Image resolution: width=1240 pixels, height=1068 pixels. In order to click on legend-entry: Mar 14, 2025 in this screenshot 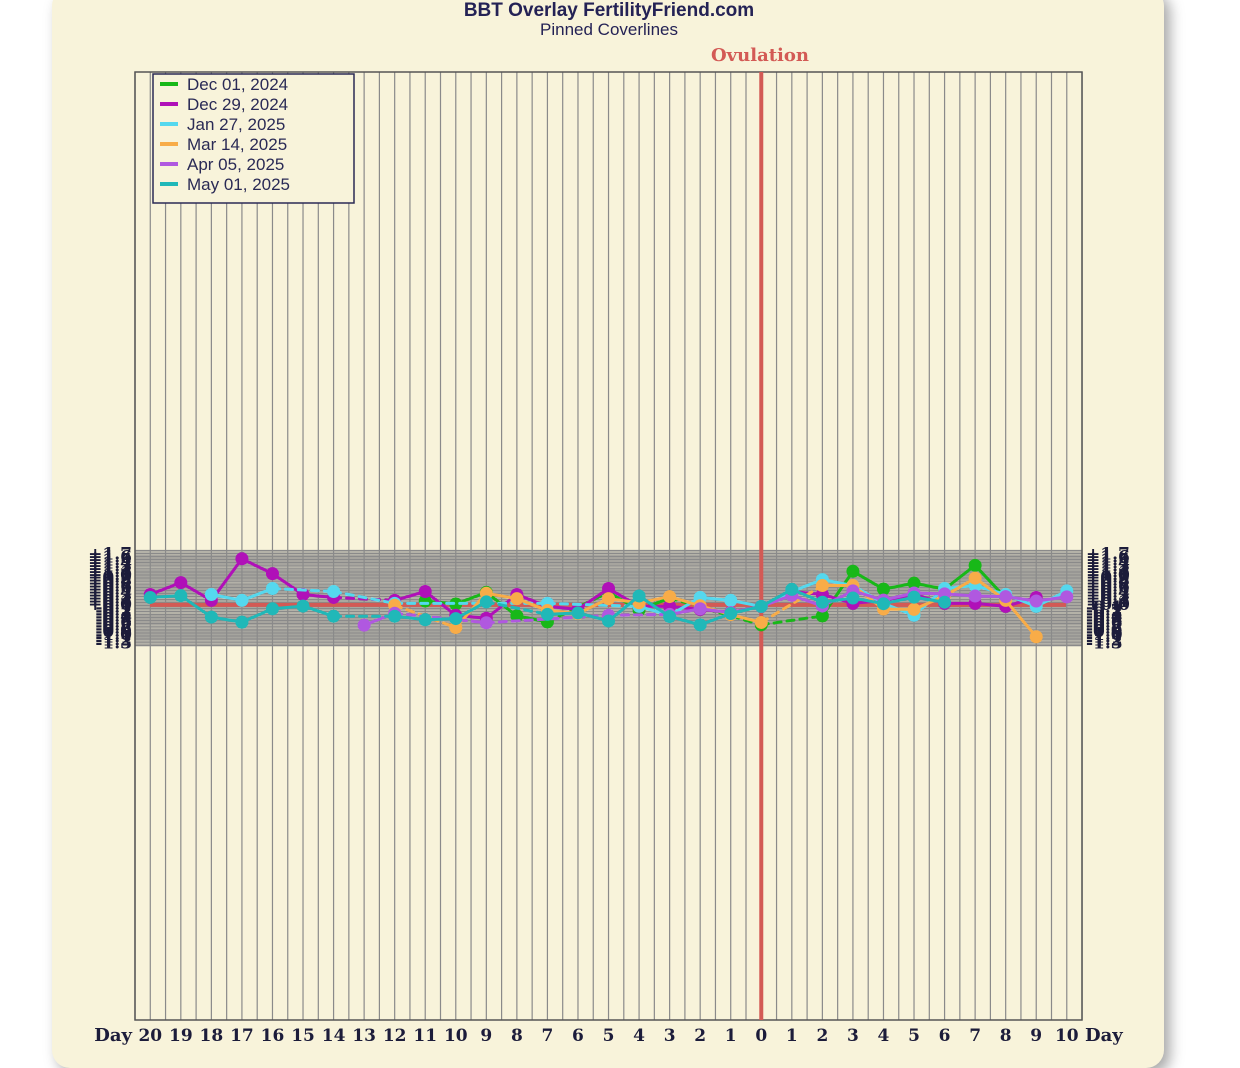, I will do `click(237, 144)`.